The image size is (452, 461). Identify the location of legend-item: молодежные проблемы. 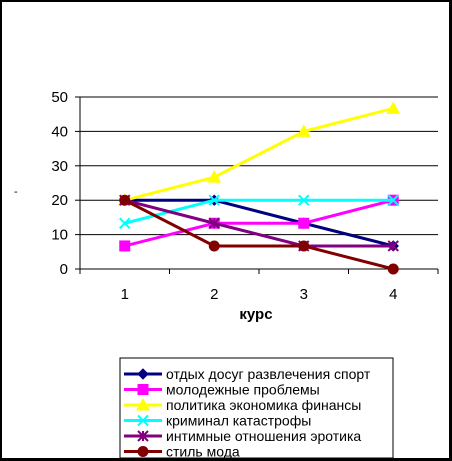
(222, 390).